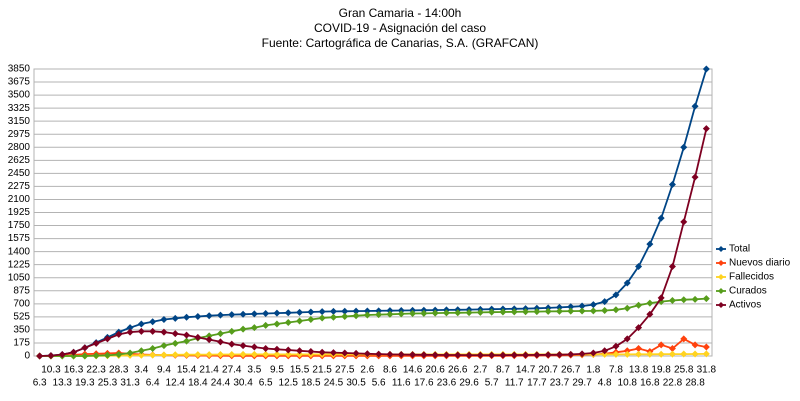  What do you see at coordinates (492, 383) in the screenshot?
I see `x-tick-label: 5.7` at bounding box center [492, 383].